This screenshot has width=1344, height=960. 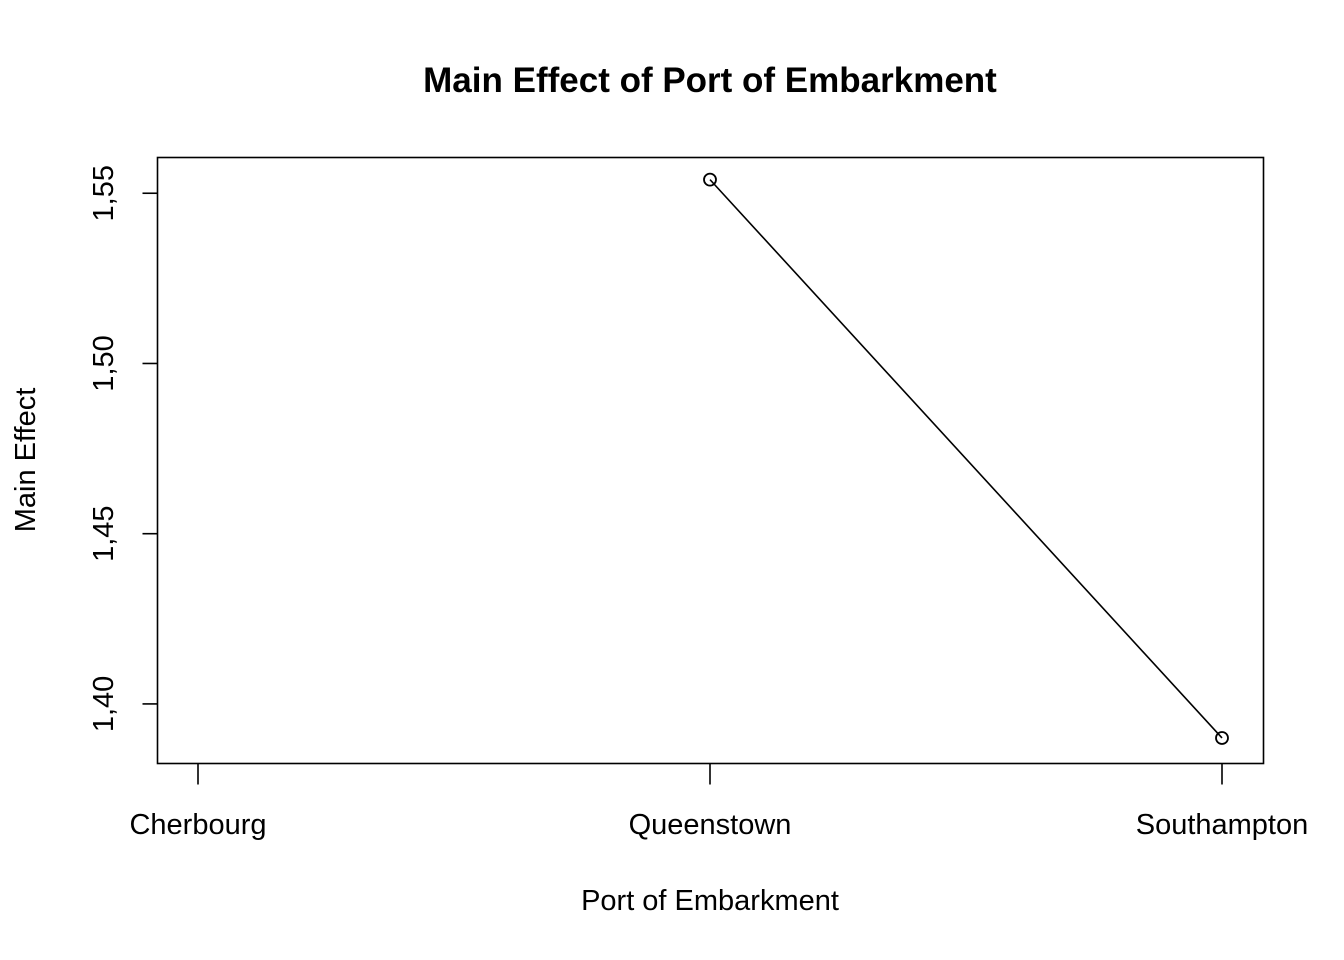 I want to click on y-axis: 1,40 1,45 1,50 1,55, so click(x=123, y=448).